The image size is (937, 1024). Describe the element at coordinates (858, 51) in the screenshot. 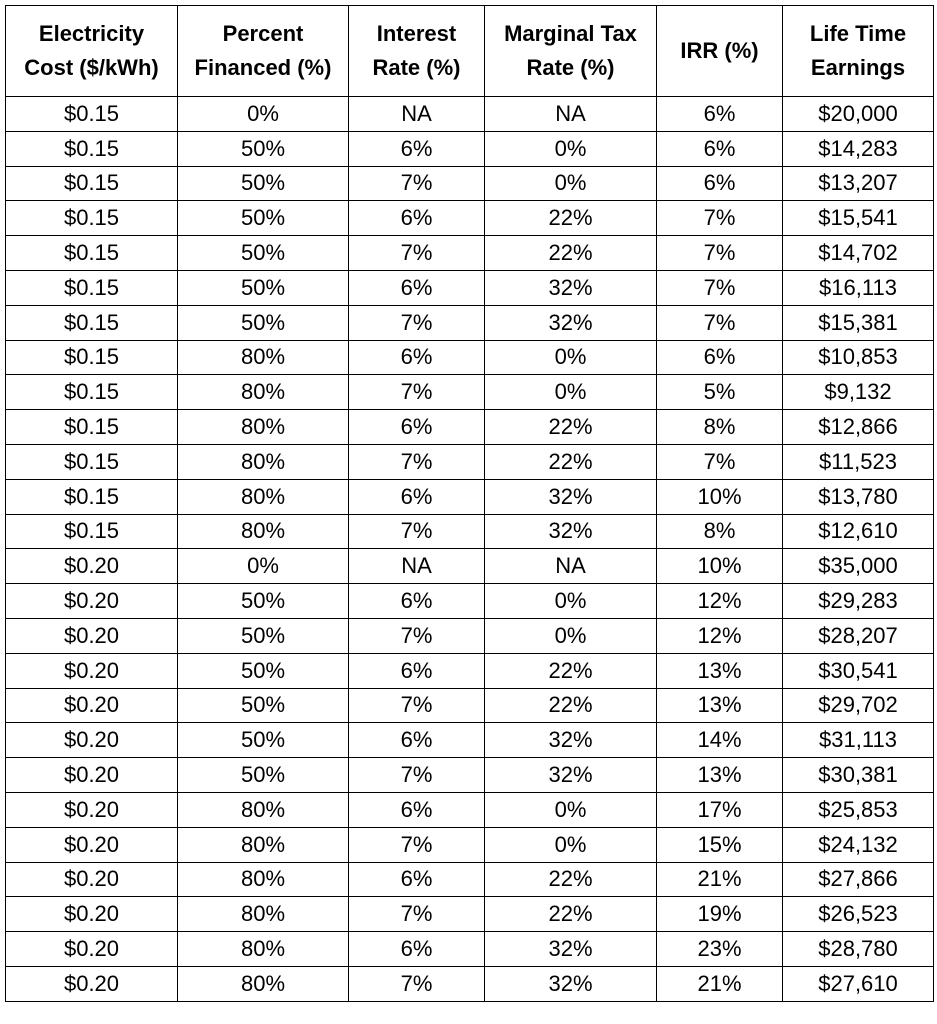

I see `header-life-time-earnings: Life Time Earnings` at that location.